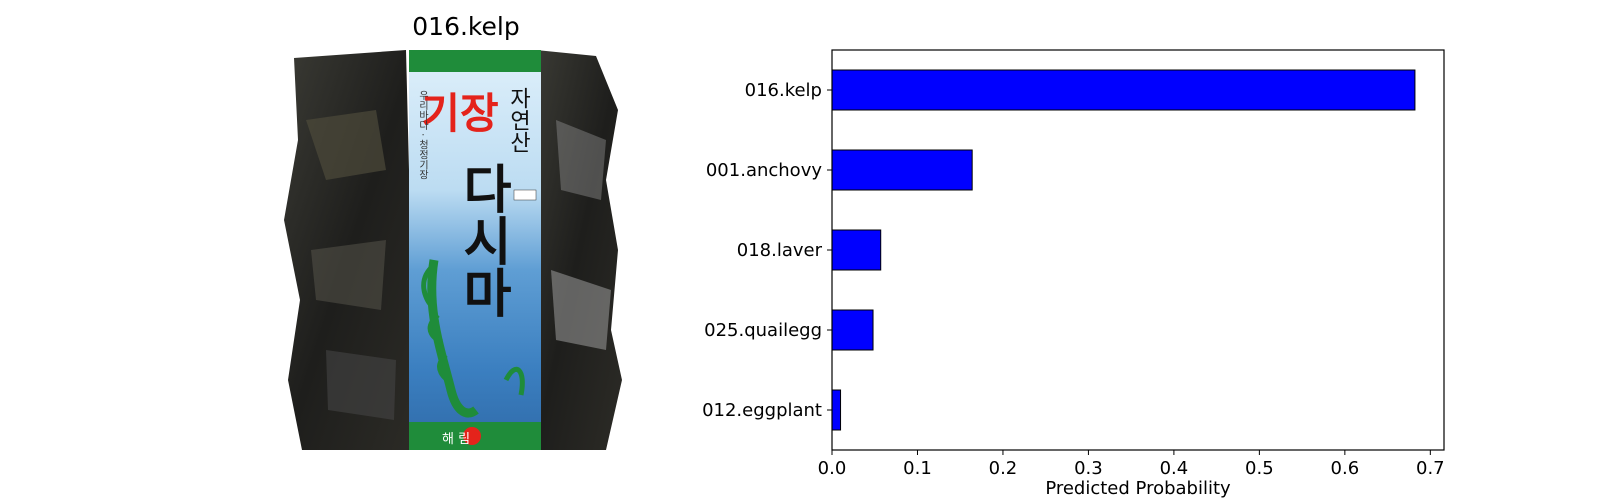  What do you see at coordinates (852, 330) in the screenshot?
I see `bar-025-quailegg` at bounding box center [852, 330].